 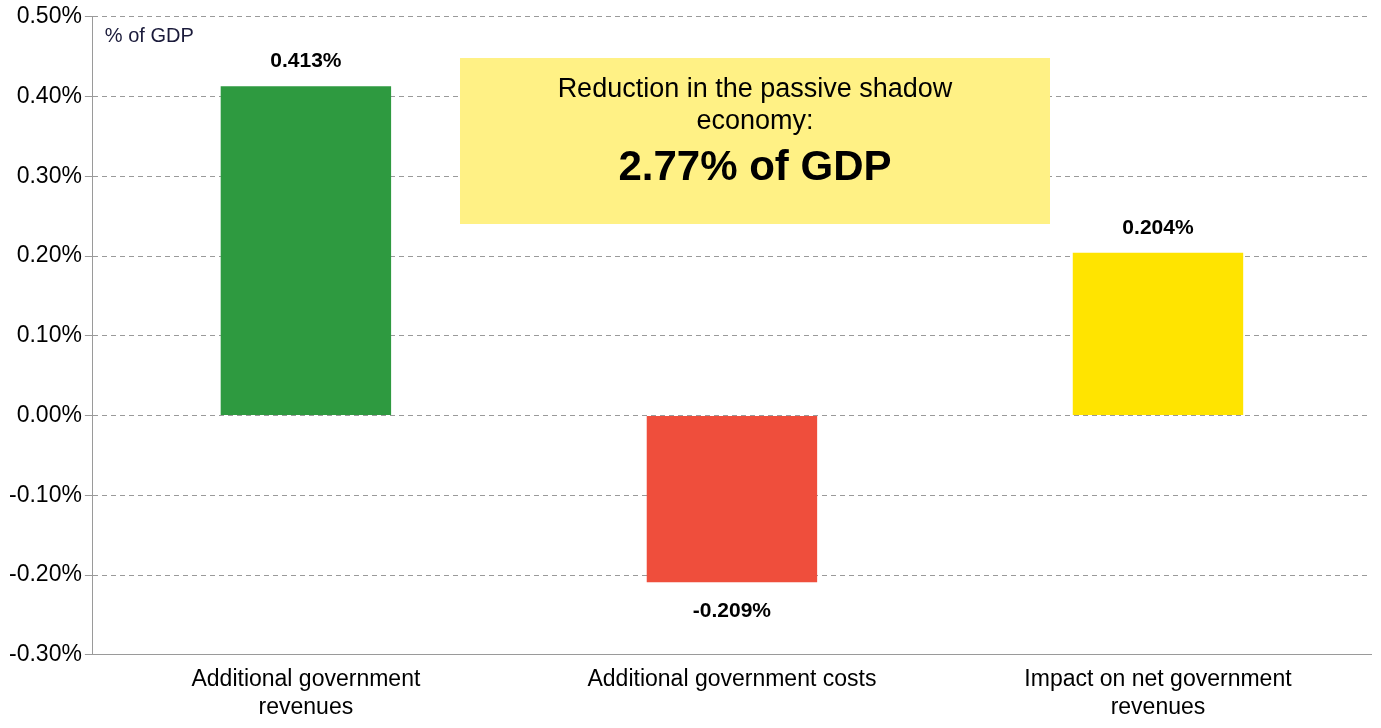 I want to click on y-tick-label: 0.30%, so click(x=49, y=174).